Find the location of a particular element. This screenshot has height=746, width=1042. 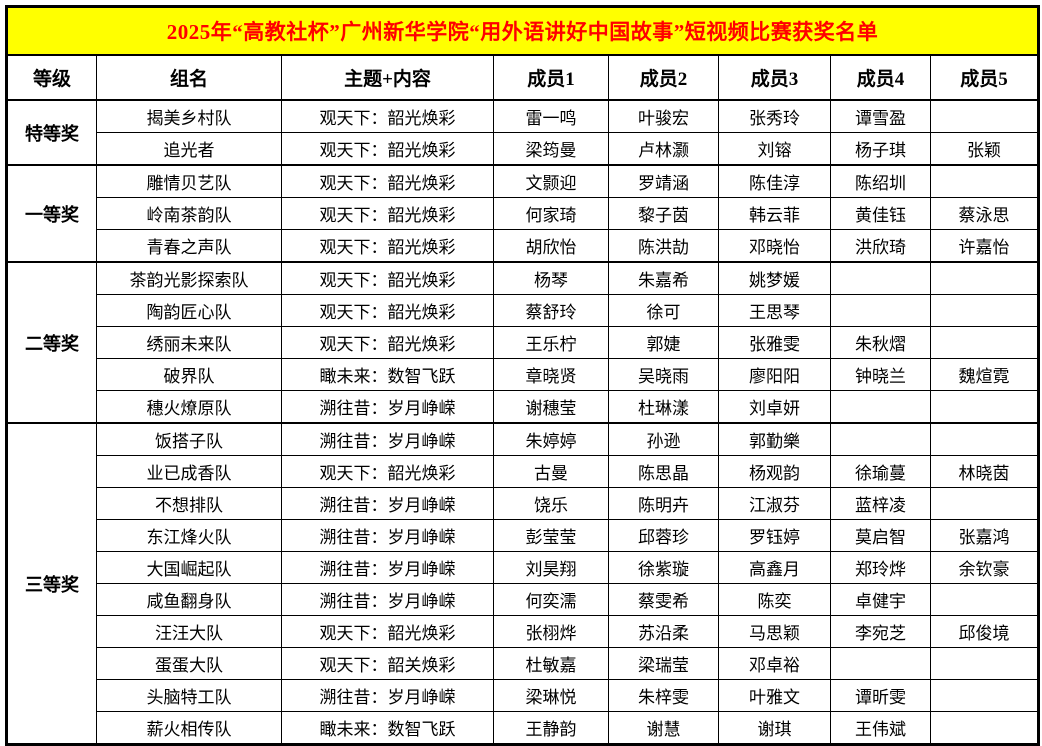

team-name-cell: 蛋蛋大队 is located at coordinates (189, 663).